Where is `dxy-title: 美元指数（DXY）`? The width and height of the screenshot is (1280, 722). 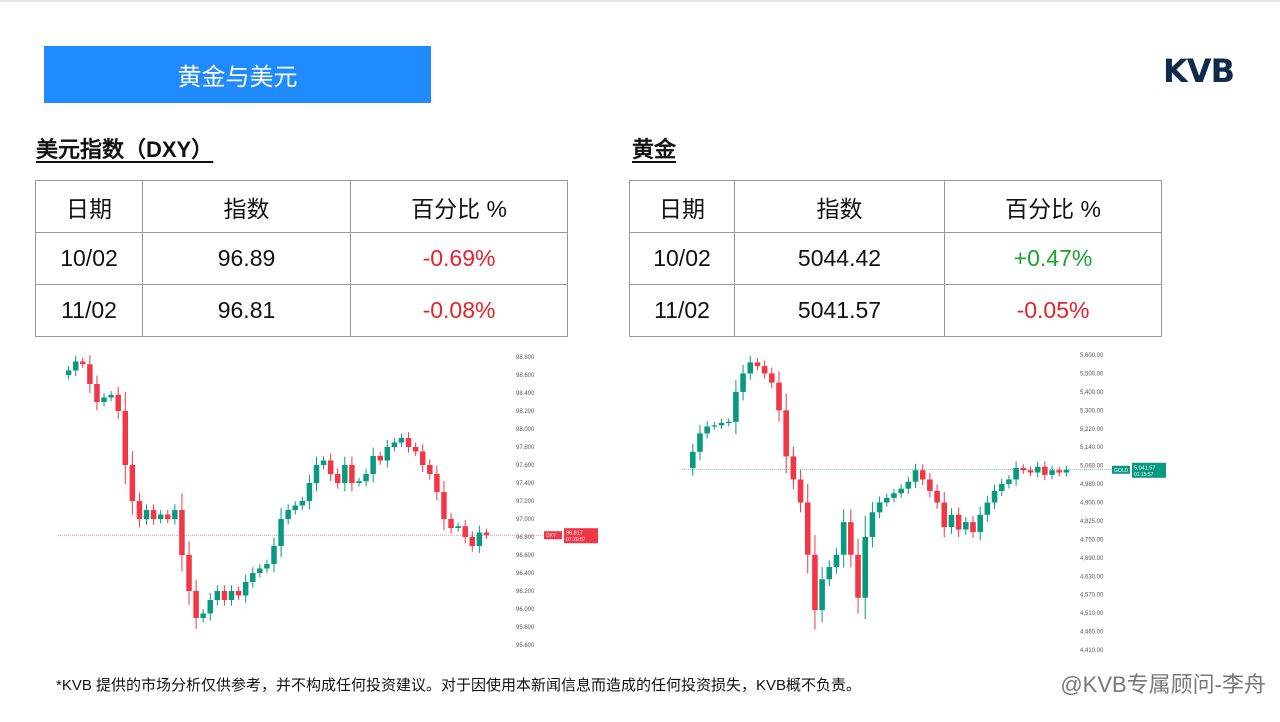
dxy-title: 美元指数（DXY） is located at coordinates (125, 149).